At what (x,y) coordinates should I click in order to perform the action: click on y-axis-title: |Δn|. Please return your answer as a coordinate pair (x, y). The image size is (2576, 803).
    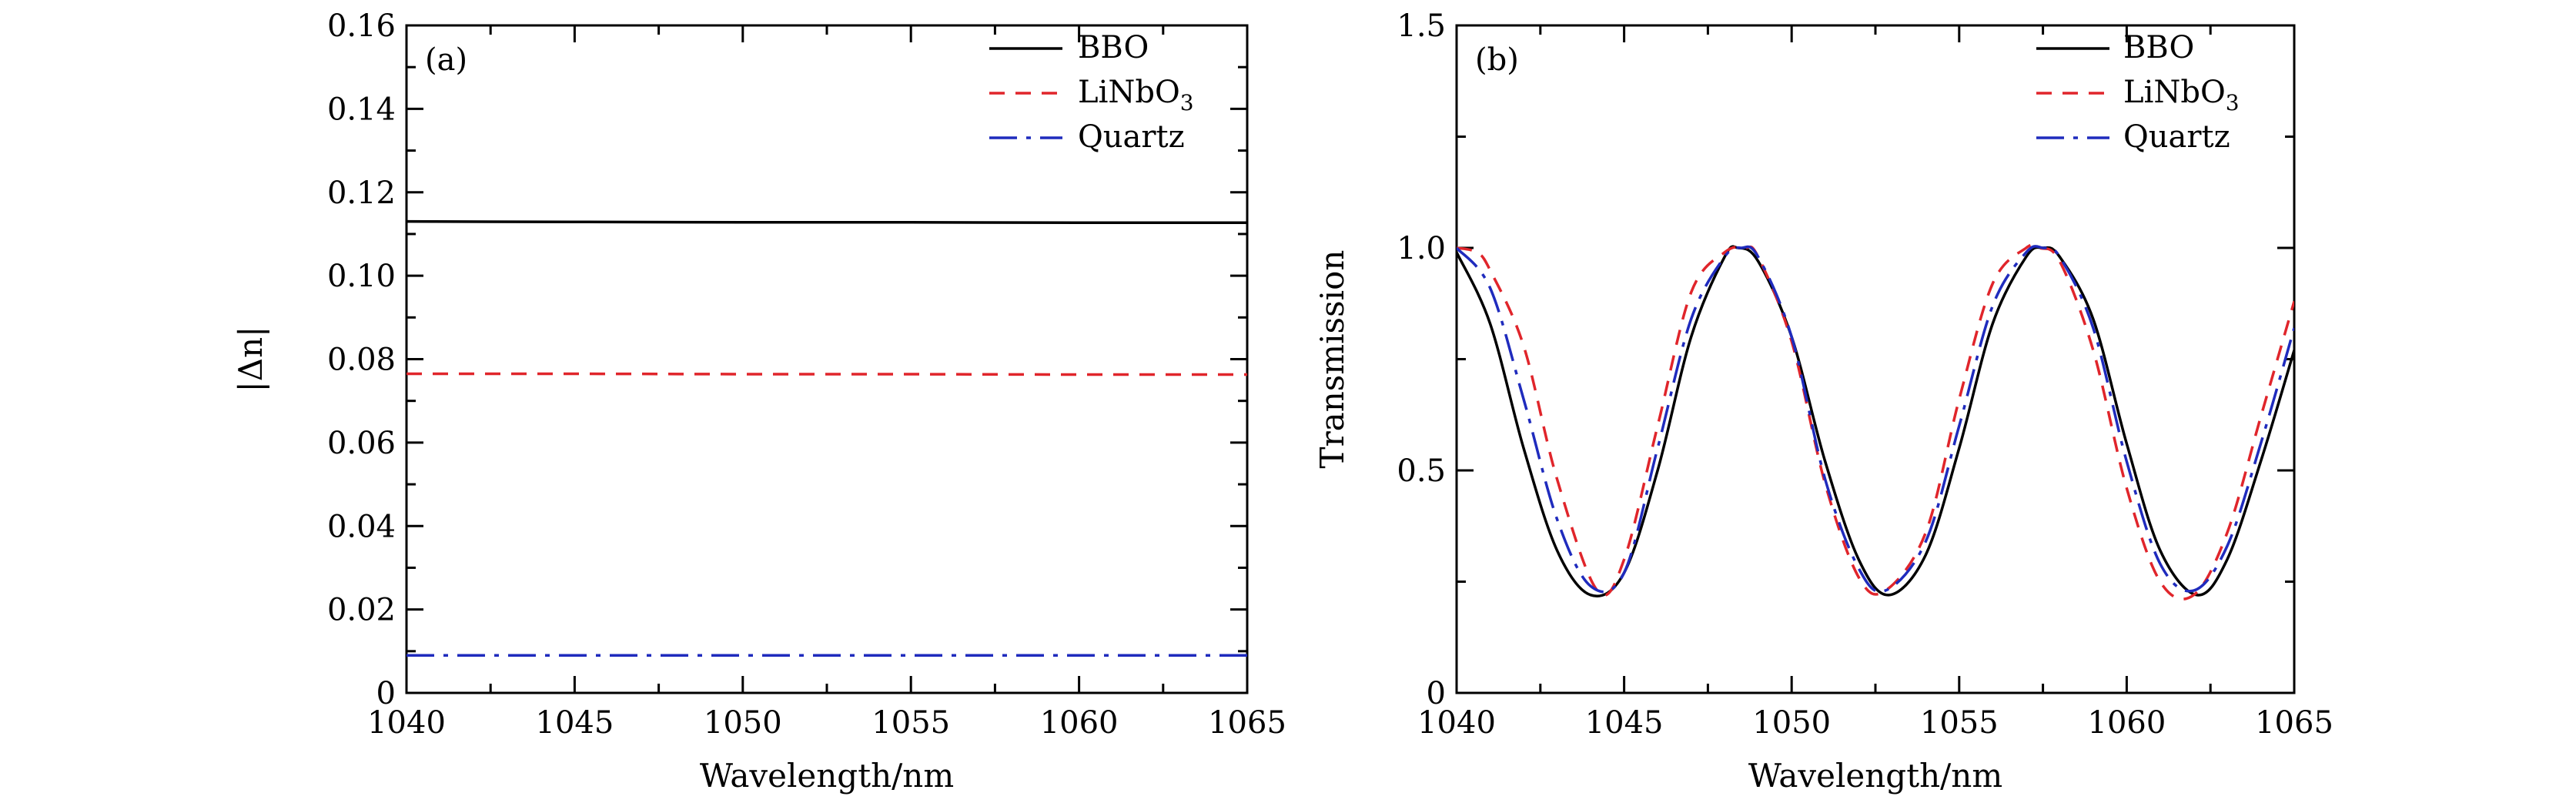
    Looking at the image, I should click on (251, 359).